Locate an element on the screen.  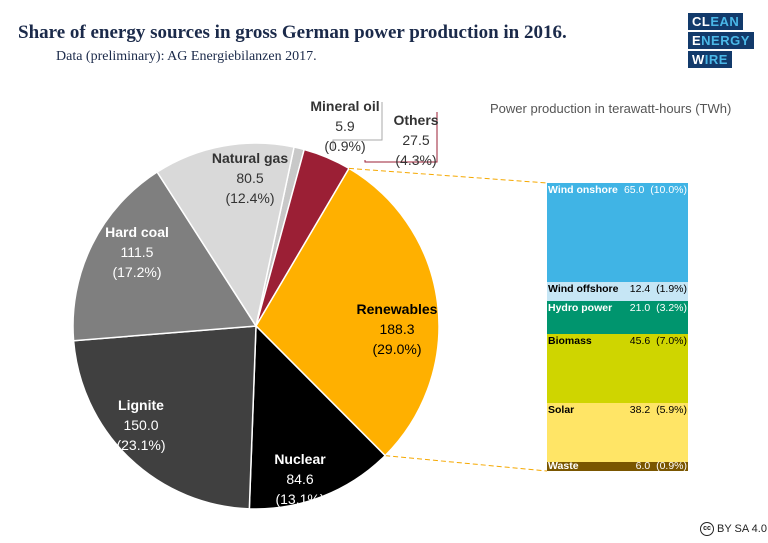
slice-value: 5.9 is located at coordinates (345, 126).